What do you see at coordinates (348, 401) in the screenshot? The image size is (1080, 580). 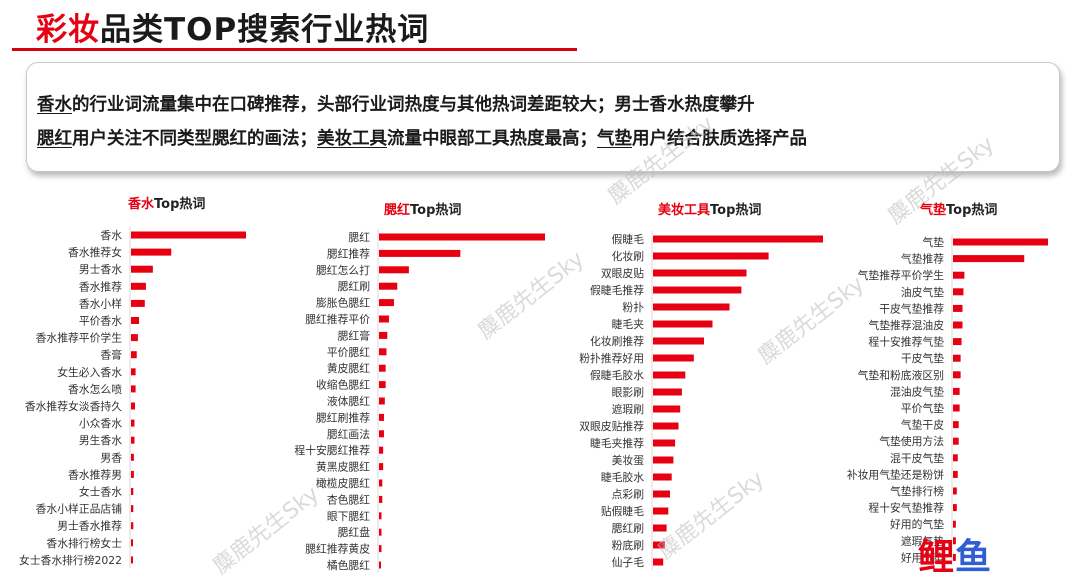 I see `category-label: 液体腮红` at bounding box center [348, 401].